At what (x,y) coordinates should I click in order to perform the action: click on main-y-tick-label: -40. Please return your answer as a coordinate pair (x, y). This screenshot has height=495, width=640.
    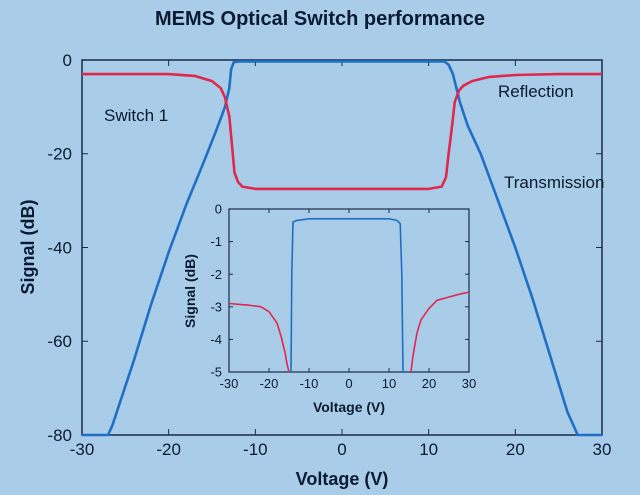
    Looking at the image, I should click on (59, 247).